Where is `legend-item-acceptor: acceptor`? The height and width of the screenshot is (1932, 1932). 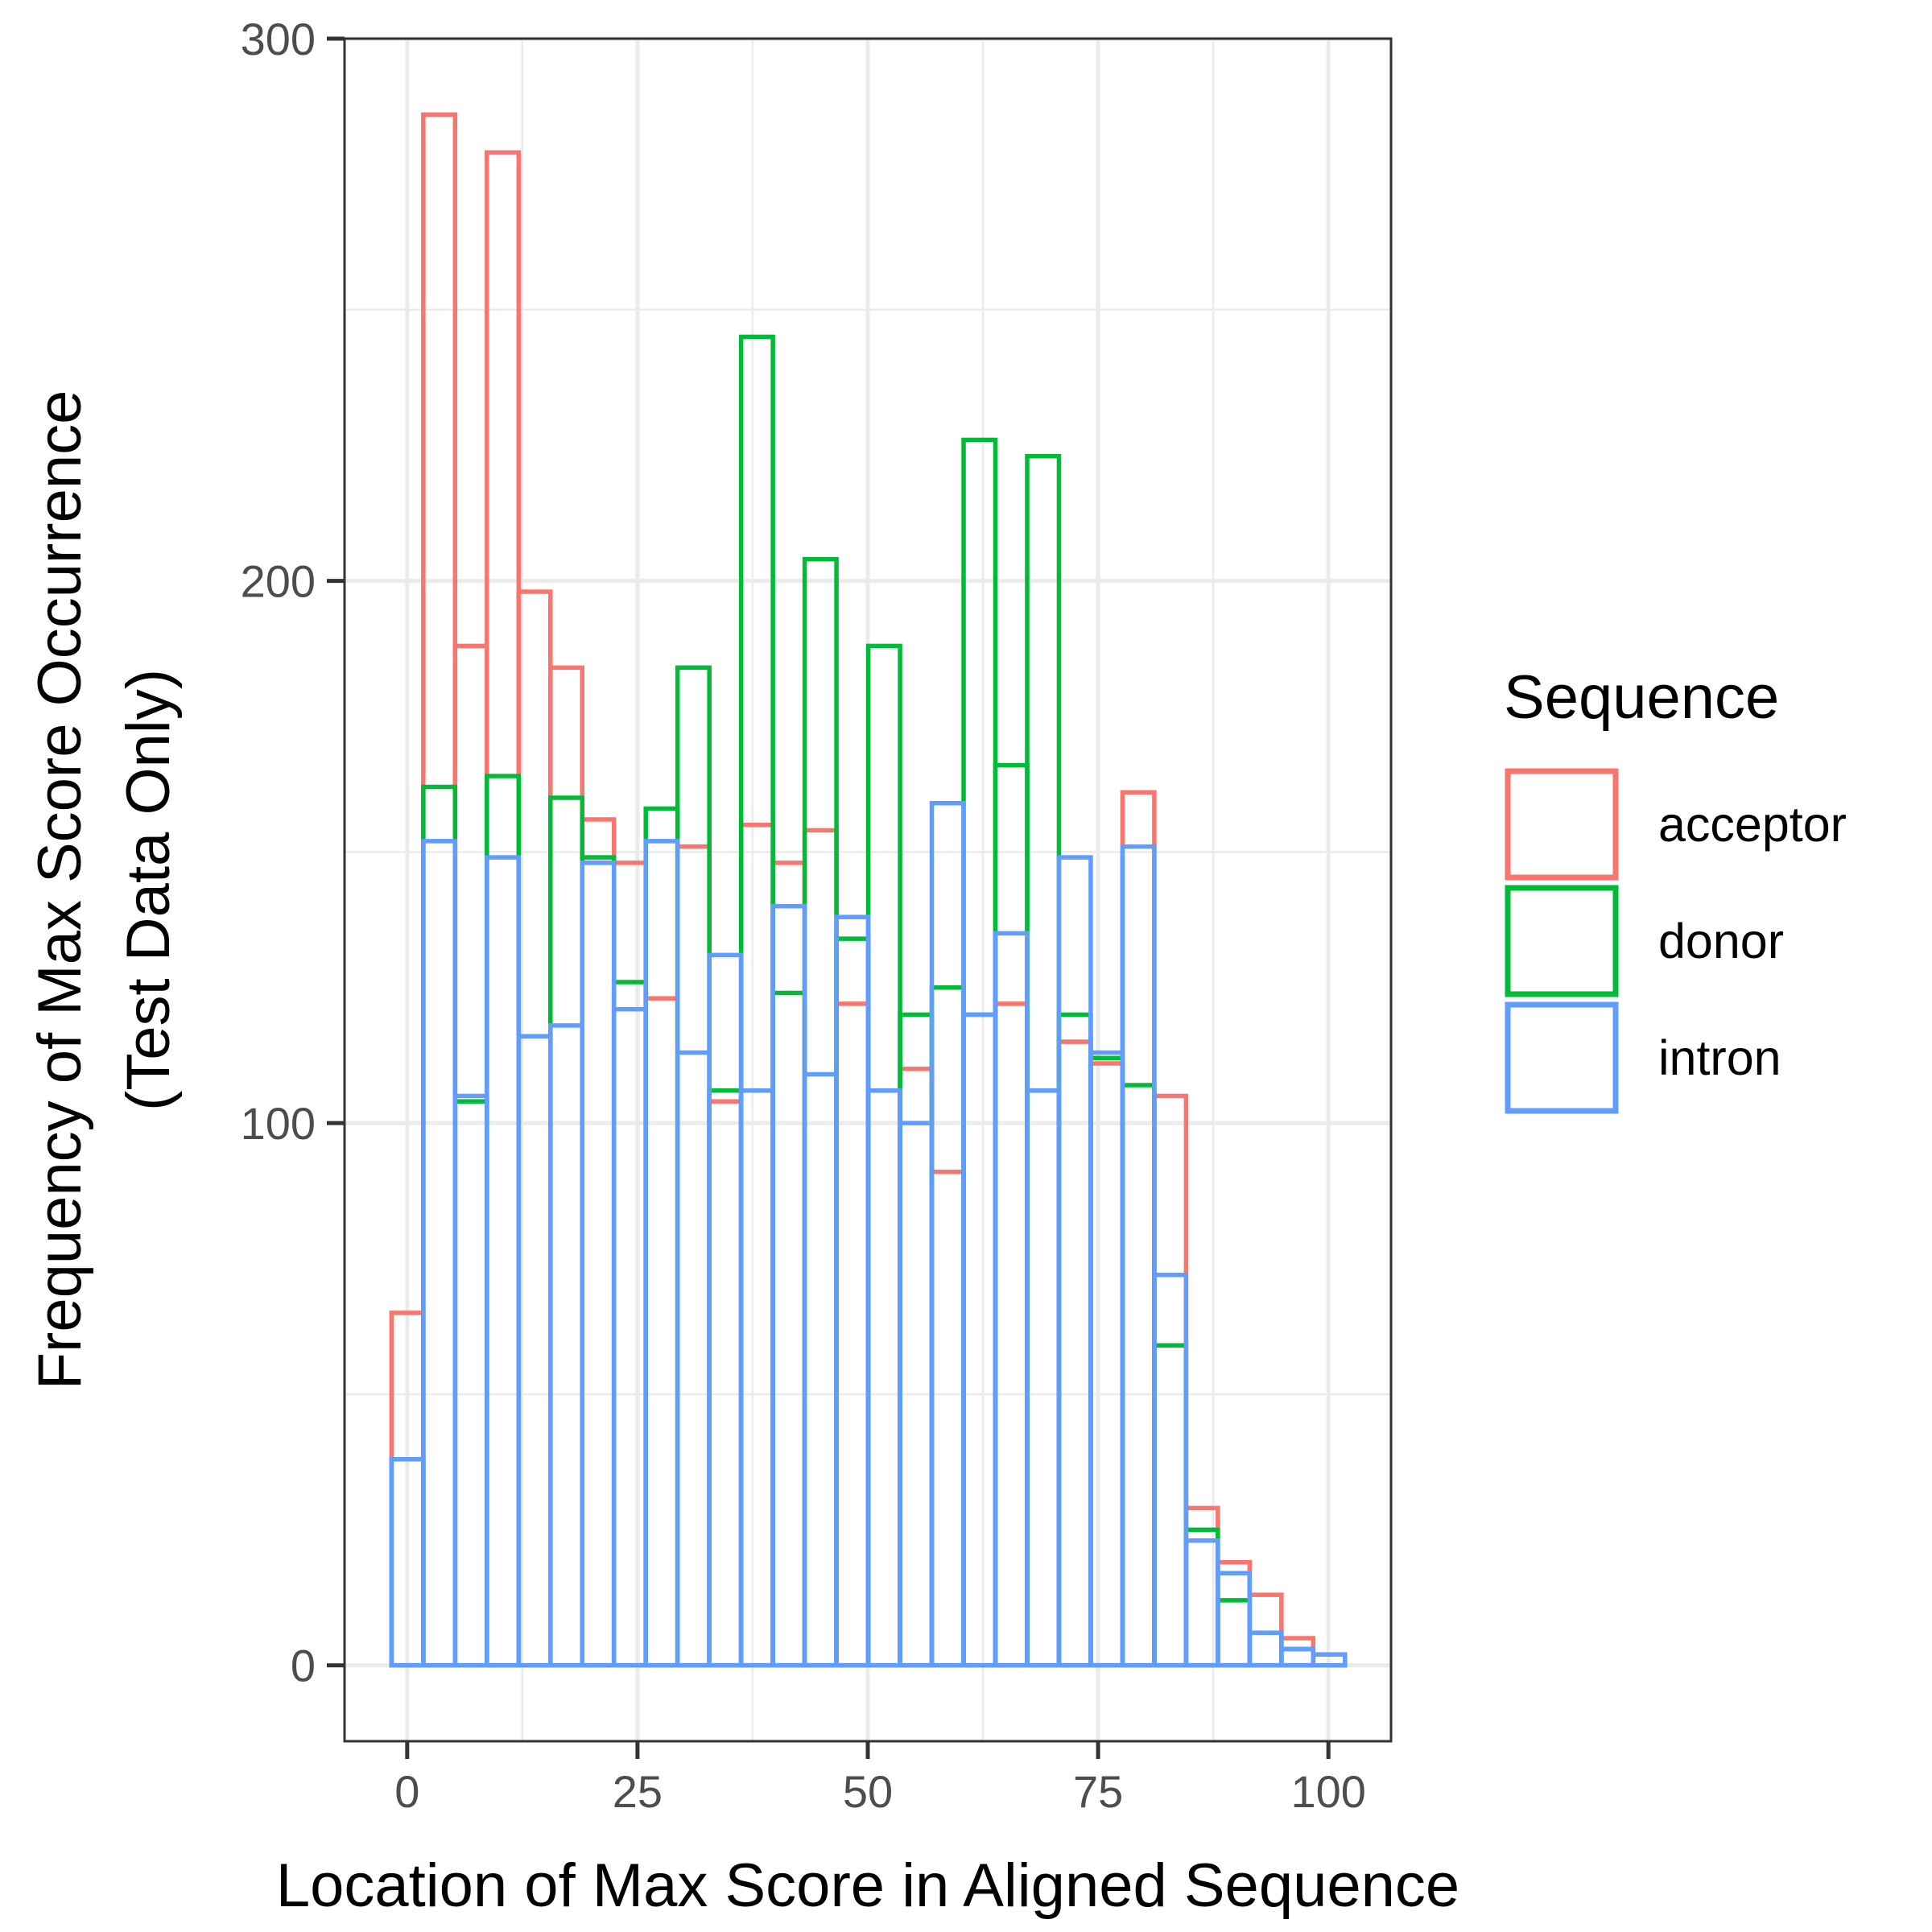
legend-item-acceptor: acceptor is located at coordinates (1676, 824).